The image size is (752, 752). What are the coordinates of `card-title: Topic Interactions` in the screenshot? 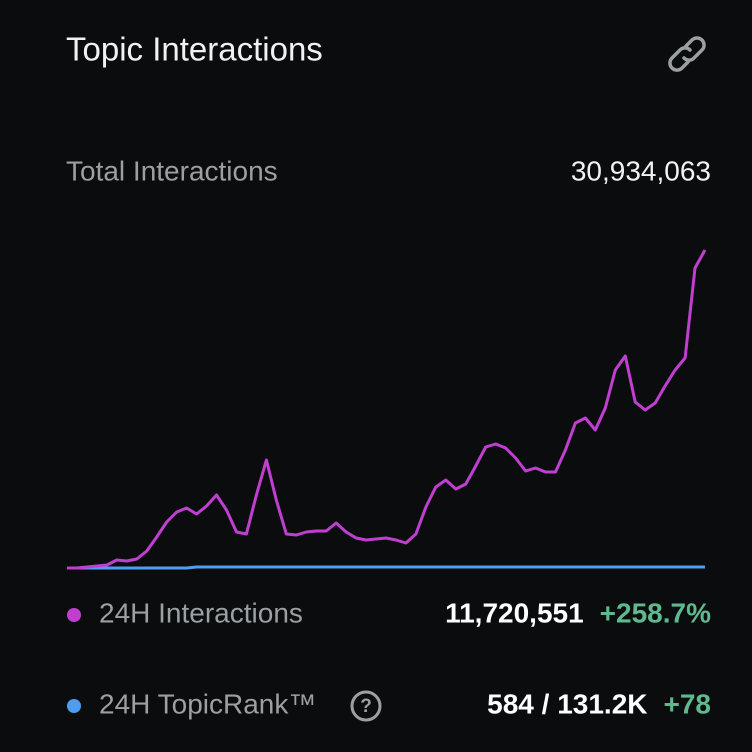 It's located at (194, 49).